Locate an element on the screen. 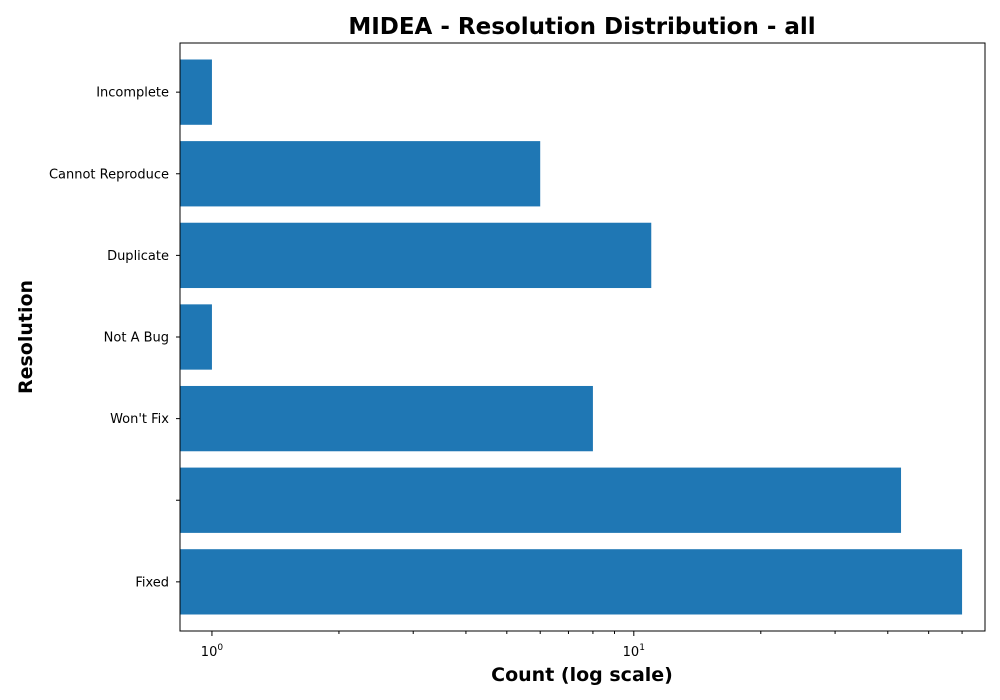 Image resolution: width=1000 pixels, height=700 pixels. y-axis-label: Resolution is located at coordinates (26, 337).